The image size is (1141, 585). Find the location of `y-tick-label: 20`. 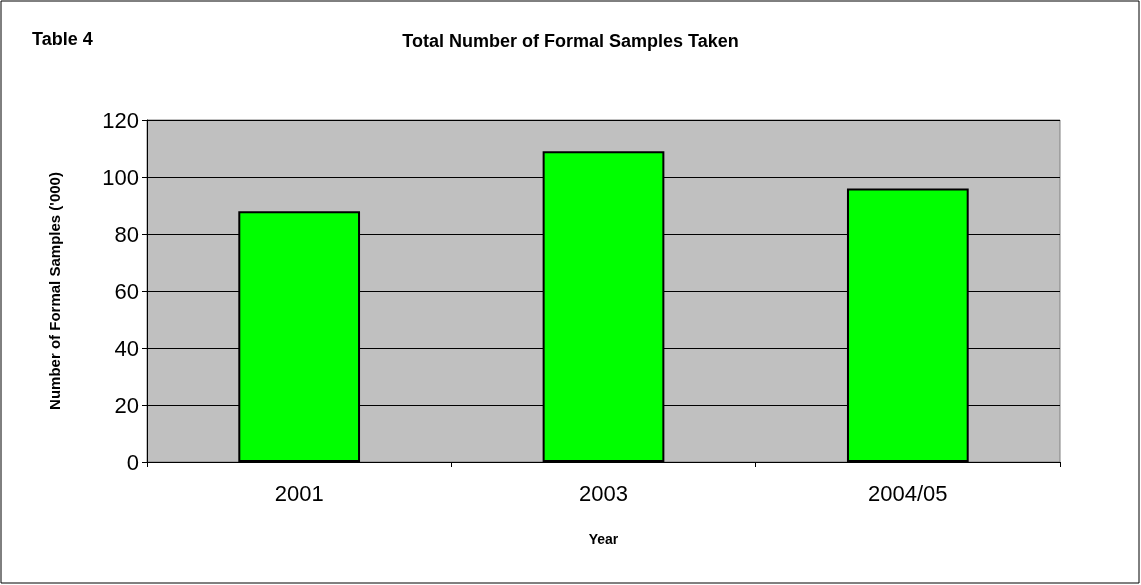

y-tick-label: 20 is located at coordinates (126, 405).